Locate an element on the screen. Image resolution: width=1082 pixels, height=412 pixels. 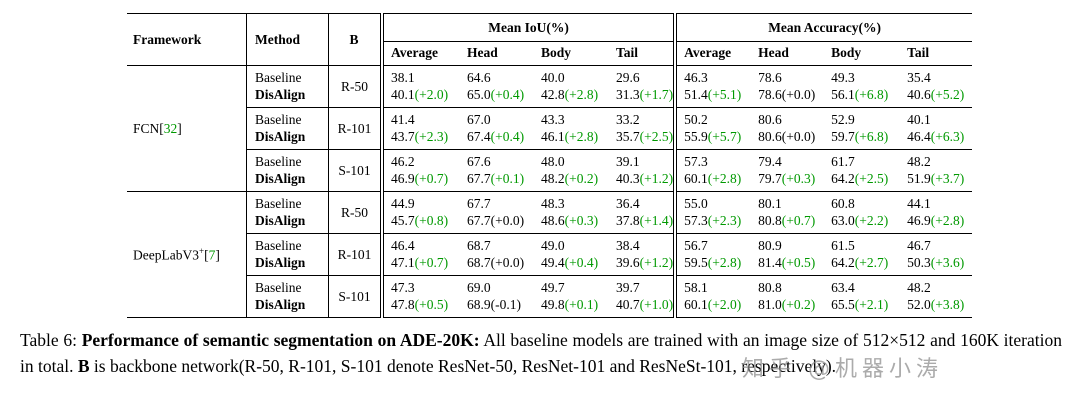
baseline-value: 61.7 is located at coordinates (843, 161).